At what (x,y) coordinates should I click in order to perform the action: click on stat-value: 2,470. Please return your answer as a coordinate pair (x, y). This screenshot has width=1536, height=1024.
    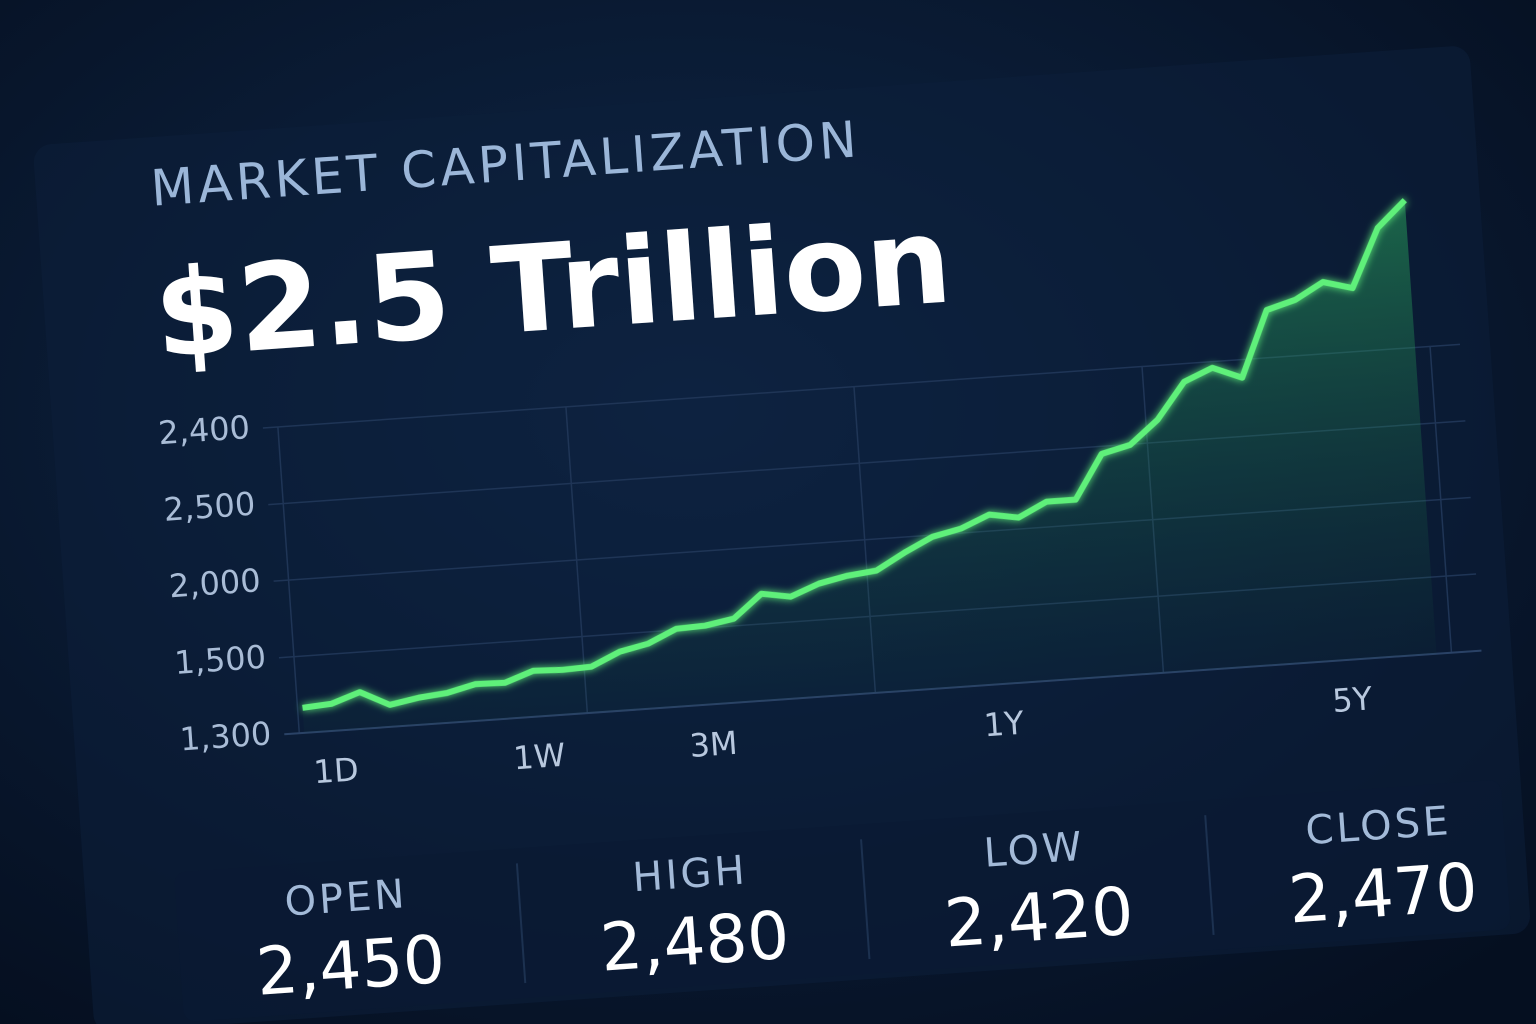
    Looking at the image, I should click on (1383, 894).